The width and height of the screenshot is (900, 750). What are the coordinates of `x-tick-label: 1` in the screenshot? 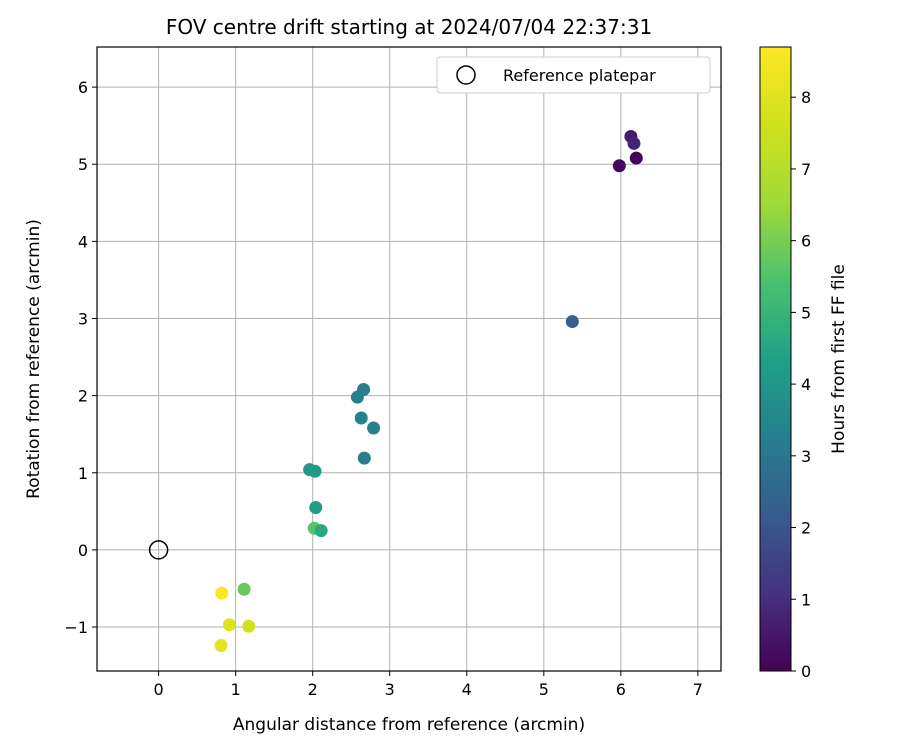 It's located at (236, 689).